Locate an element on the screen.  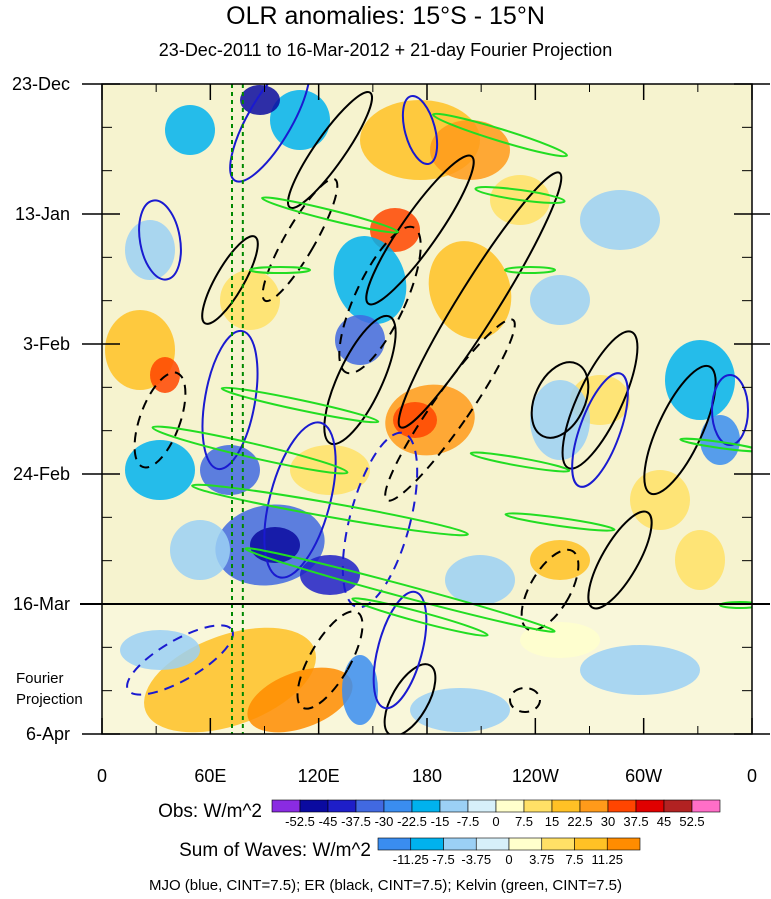
fourier-projection-label: Fourier Projection is located at coordinates (56, 689).